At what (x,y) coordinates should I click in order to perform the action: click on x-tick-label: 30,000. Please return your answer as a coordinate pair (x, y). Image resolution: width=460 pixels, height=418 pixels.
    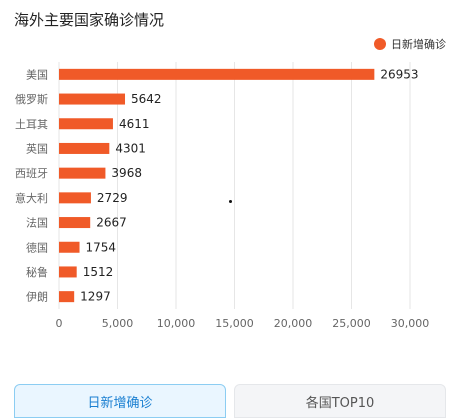
    Looking at the image, I should click on (410, 323).